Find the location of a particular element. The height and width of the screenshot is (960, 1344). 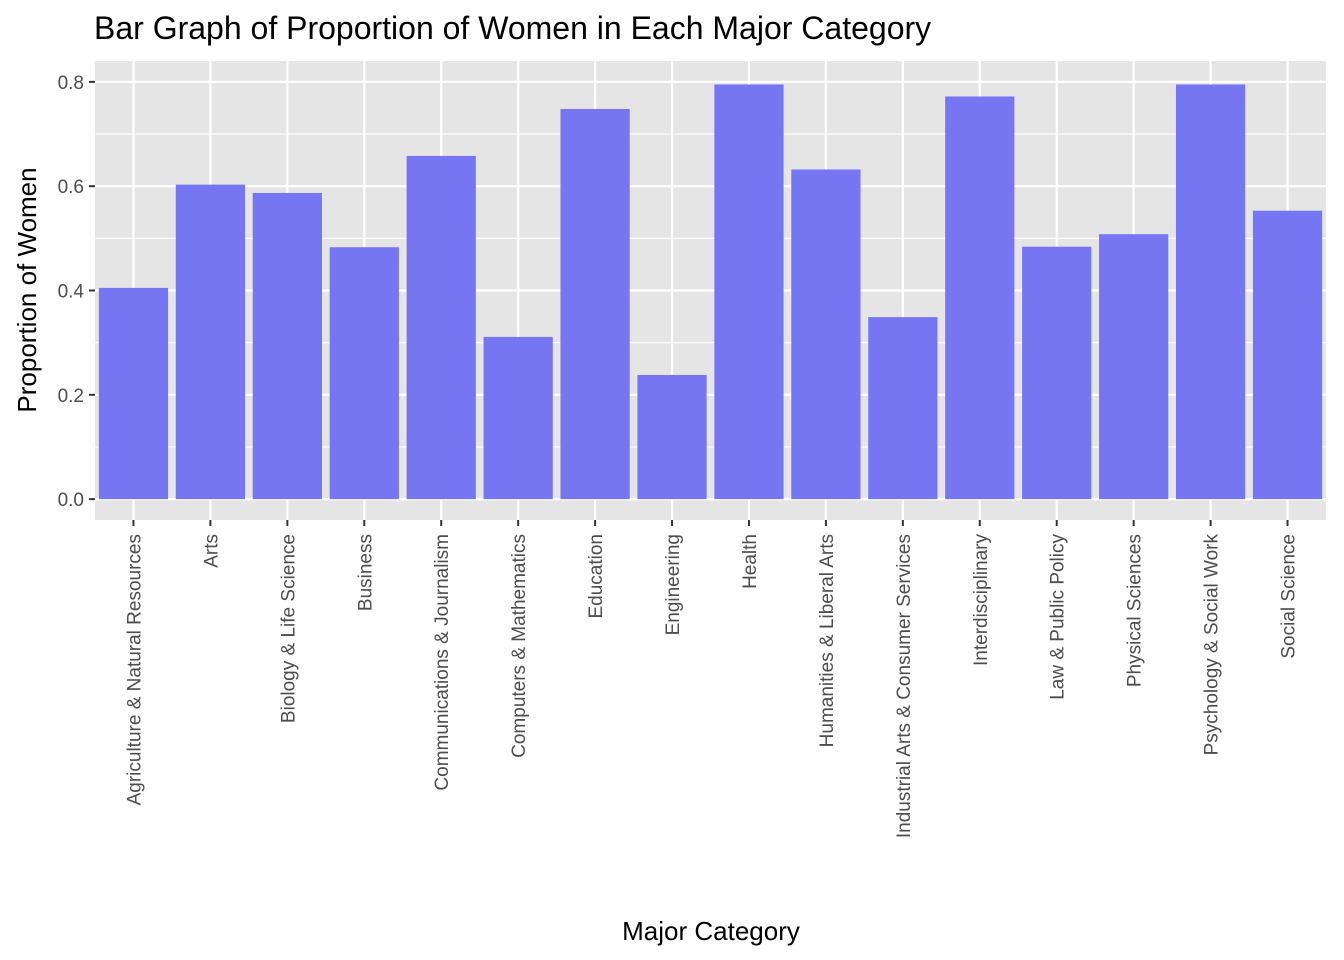

y-axis: 0.0 0.2 0.4 0.6 0.8 is located at coordinates (76, 292).